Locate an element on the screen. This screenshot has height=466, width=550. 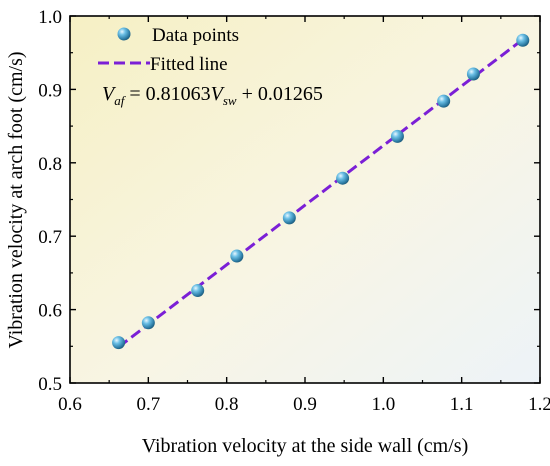
y-tick-label: 0.6 is located at coordinates (50, 311).